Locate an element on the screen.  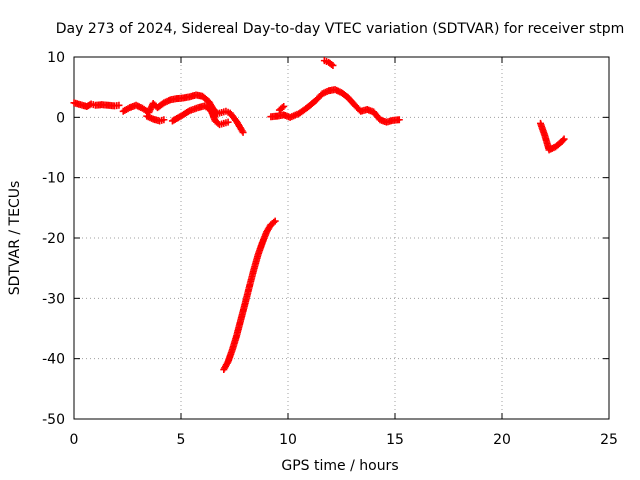
x-tick-label: 10 is located at coordinates (288, 440).